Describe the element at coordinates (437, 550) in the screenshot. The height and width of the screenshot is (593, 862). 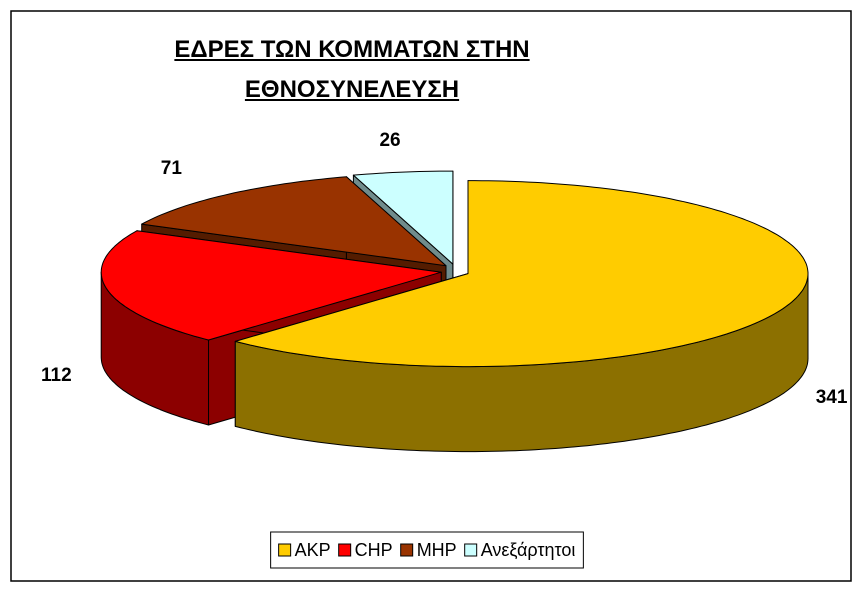
I see `legend-label: MHP` at that location.